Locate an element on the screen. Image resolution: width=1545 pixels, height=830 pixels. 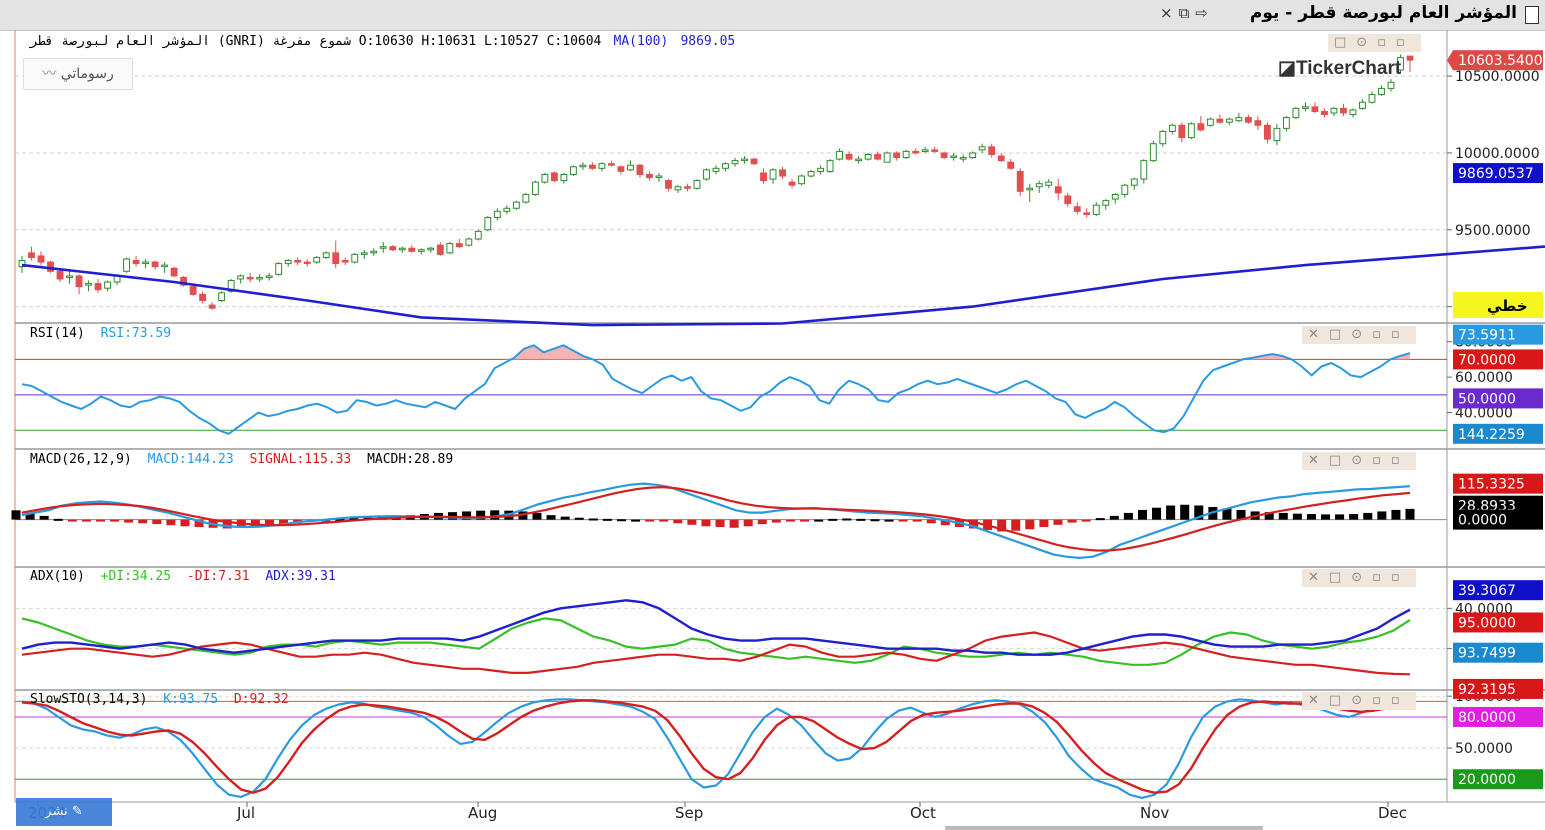
last-price-tag: 10603.5400 is located at coordinates (1500, 61).